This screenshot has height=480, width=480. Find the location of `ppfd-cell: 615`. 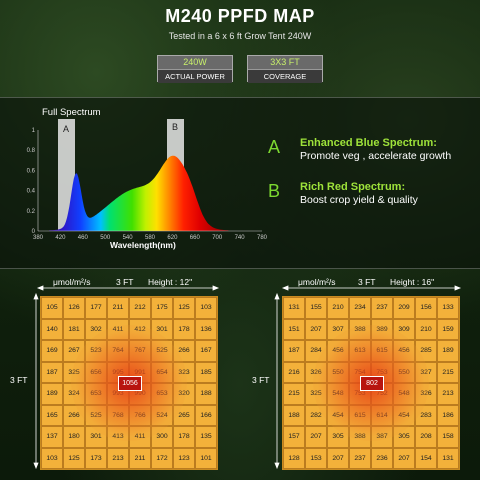

ppfd-cell: 615 is located at coordinates (360, 415).